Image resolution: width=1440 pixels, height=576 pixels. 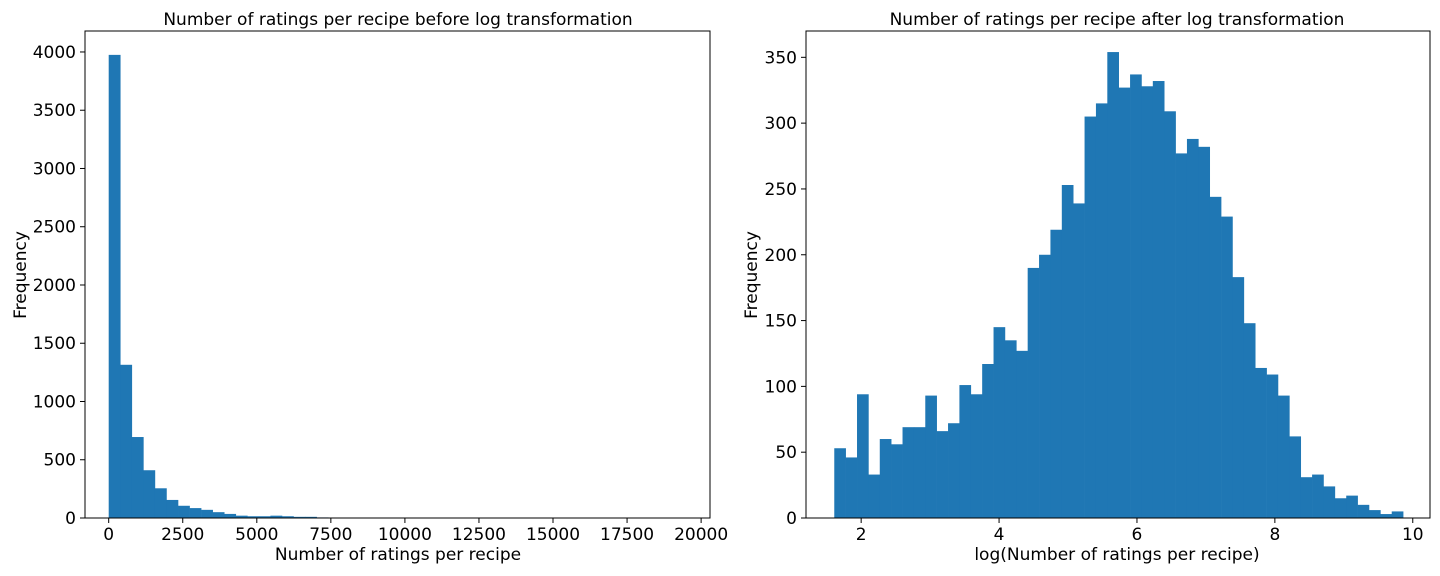 I want to click on y-tick-label: 1000, so click(x=54, y=402).